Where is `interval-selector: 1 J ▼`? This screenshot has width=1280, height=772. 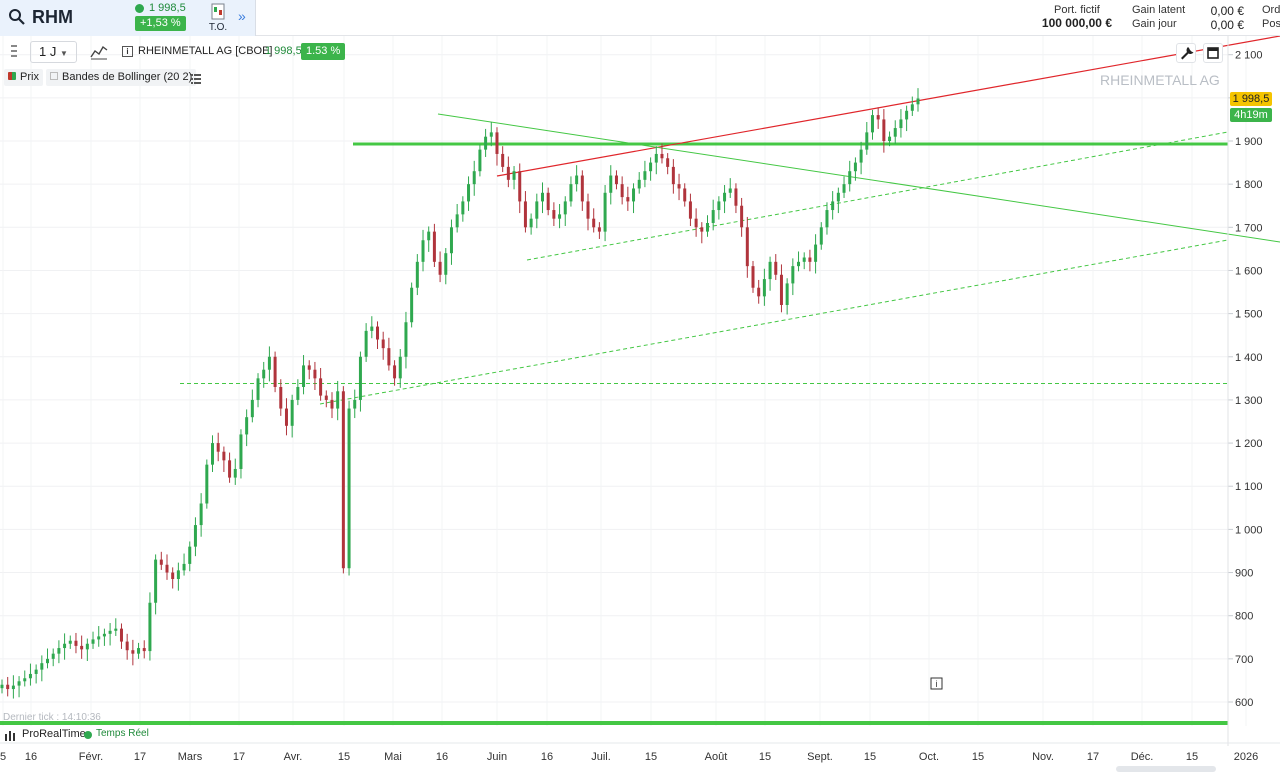 interval-selector: 1 J ▼ is located at coordinates (53, 52).